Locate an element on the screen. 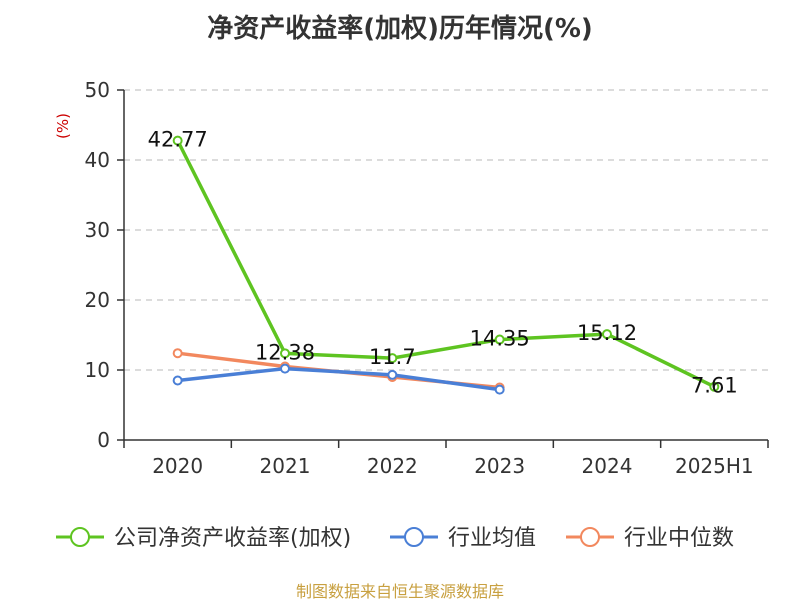  data-label: 11.7 is located at coordinates (392, 357).